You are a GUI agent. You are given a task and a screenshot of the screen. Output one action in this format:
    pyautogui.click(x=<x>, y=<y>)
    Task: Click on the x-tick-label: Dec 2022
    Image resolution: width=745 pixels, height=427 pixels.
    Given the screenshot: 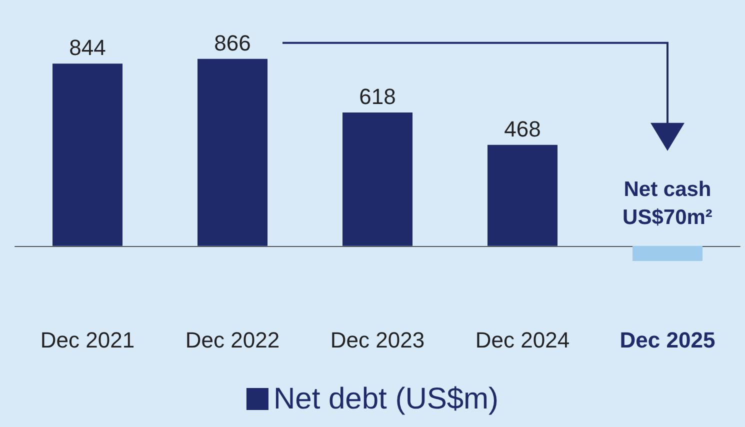 What is the action you would take?
    pyautogui.click(x=232, y=340)
    